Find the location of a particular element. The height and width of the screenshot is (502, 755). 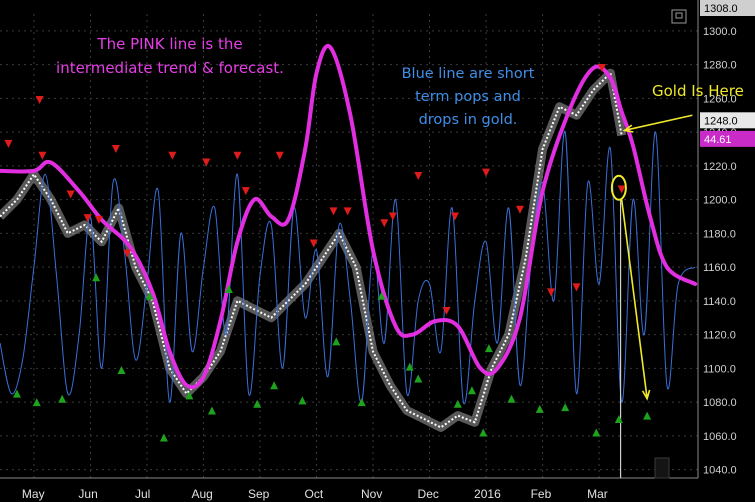

price-tag-current: 1248.0 is located at coordinates (721, 121).